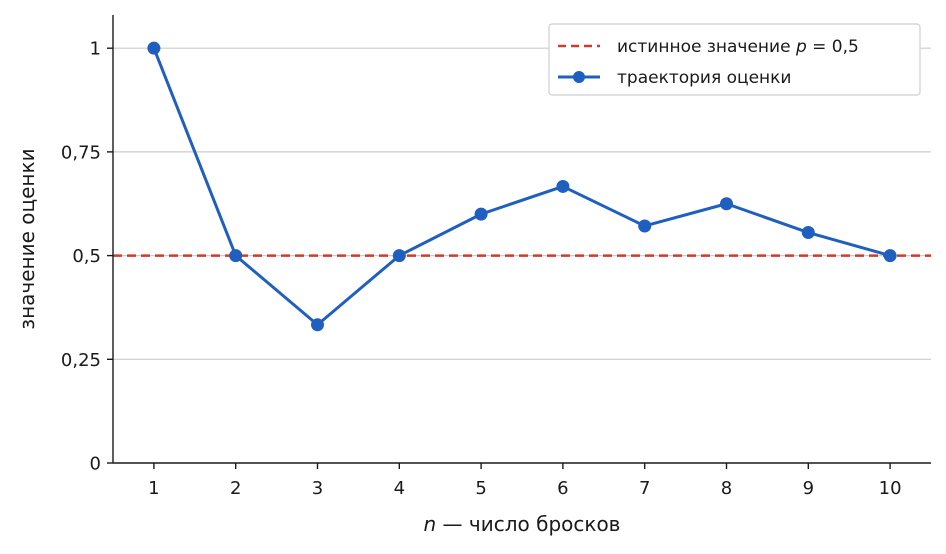  What do you see at coordinates (562, 488) in the screenshot?
I see `x-tick-label-6: 6` at bounding box center [562, 488].